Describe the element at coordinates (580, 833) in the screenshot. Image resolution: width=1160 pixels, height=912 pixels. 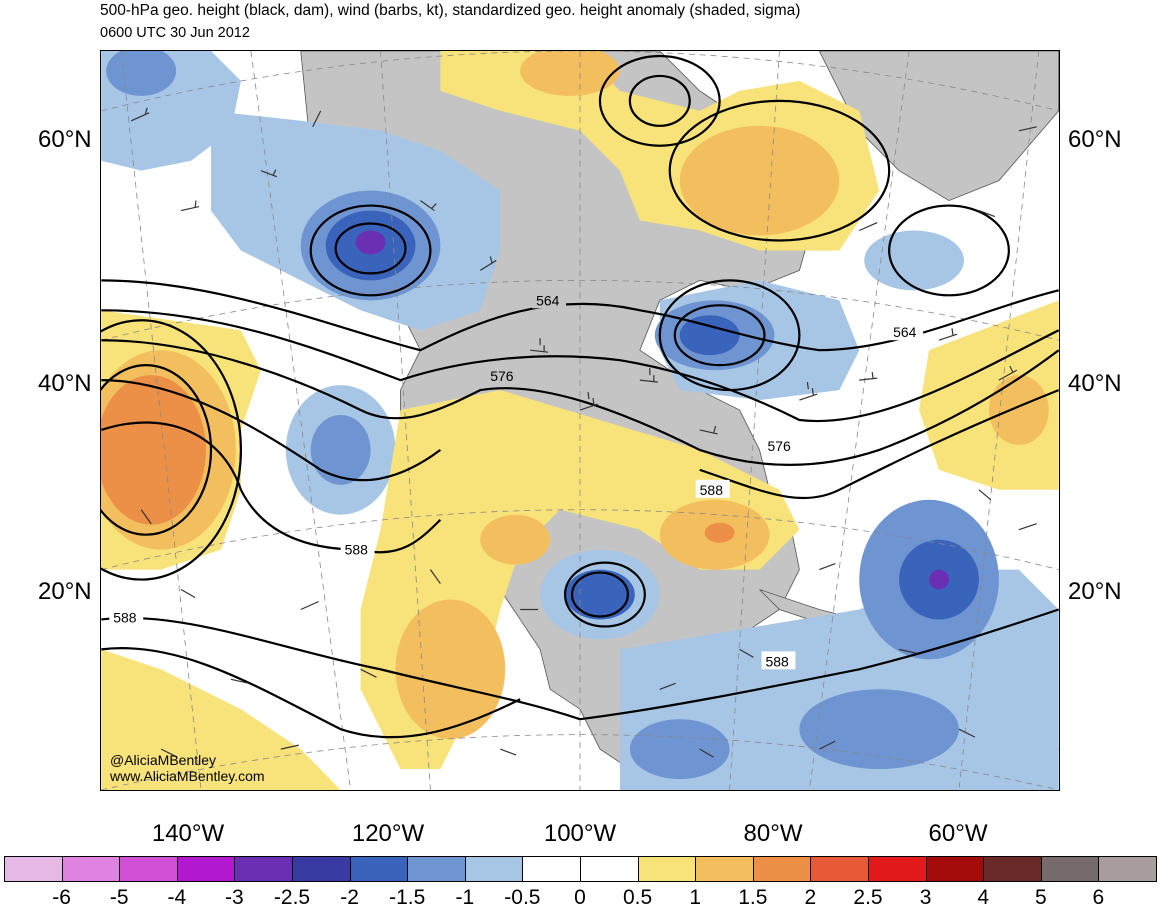
I see `lon-label-100w: 100°W` at that location.